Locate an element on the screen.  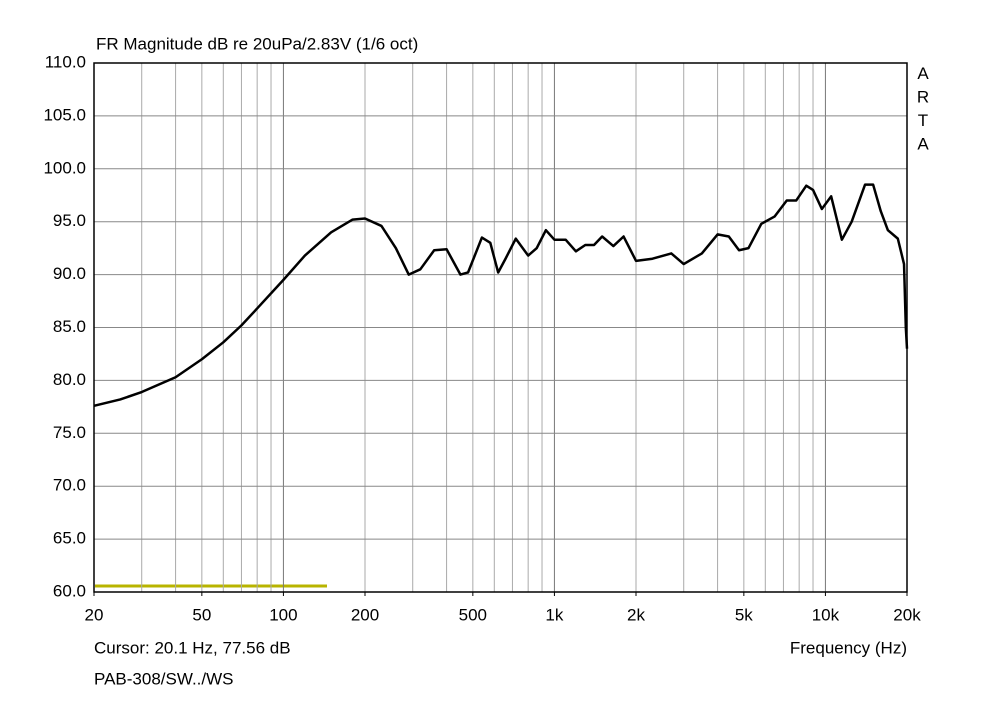
x-tick-label: 100 is located at coordinates (283, 614).